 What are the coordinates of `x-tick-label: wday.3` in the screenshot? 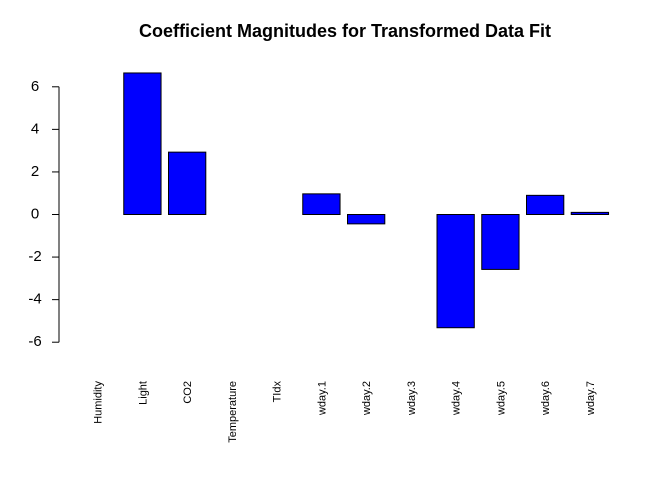 It's located at (412, 398).